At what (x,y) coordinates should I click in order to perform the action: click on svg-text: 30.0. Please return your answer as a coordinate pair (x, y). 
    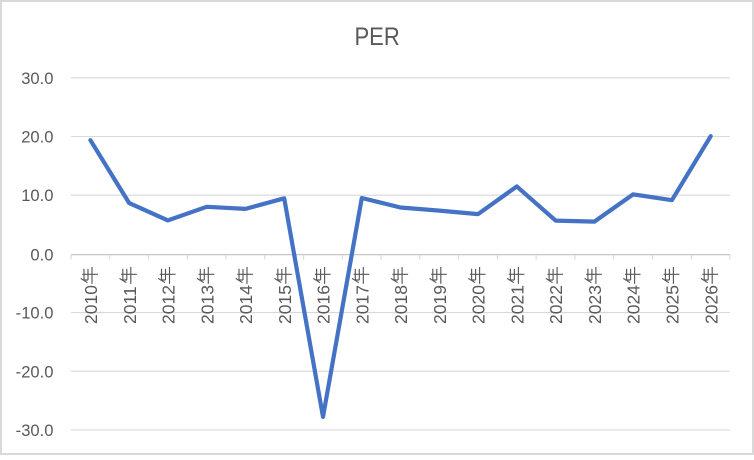
    Looking at the image, I should click on (37, 78).